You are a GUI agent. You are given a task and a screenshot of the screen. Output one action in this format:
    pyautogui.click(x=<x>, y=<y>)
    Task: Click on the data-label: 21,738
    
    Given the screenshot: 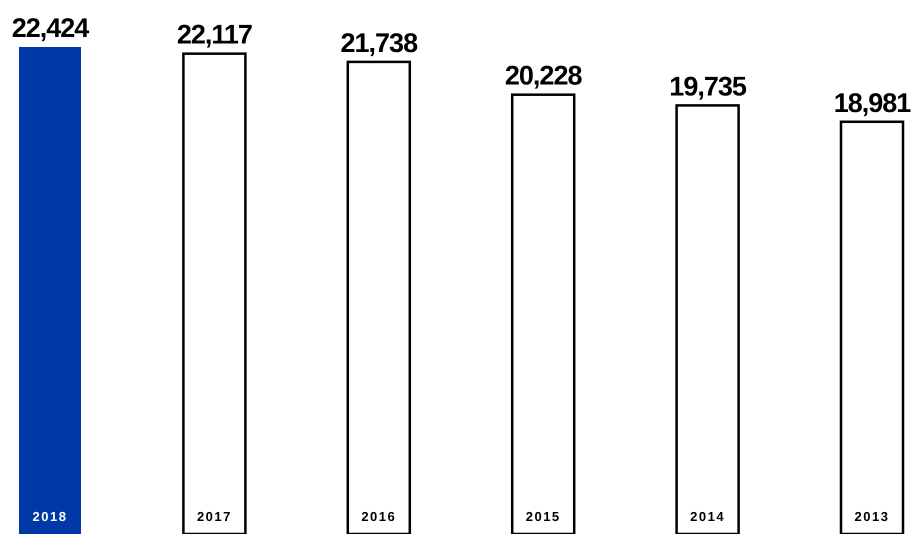 What is the action you would take?
    pyautogui.click(x=379, y=43)
    